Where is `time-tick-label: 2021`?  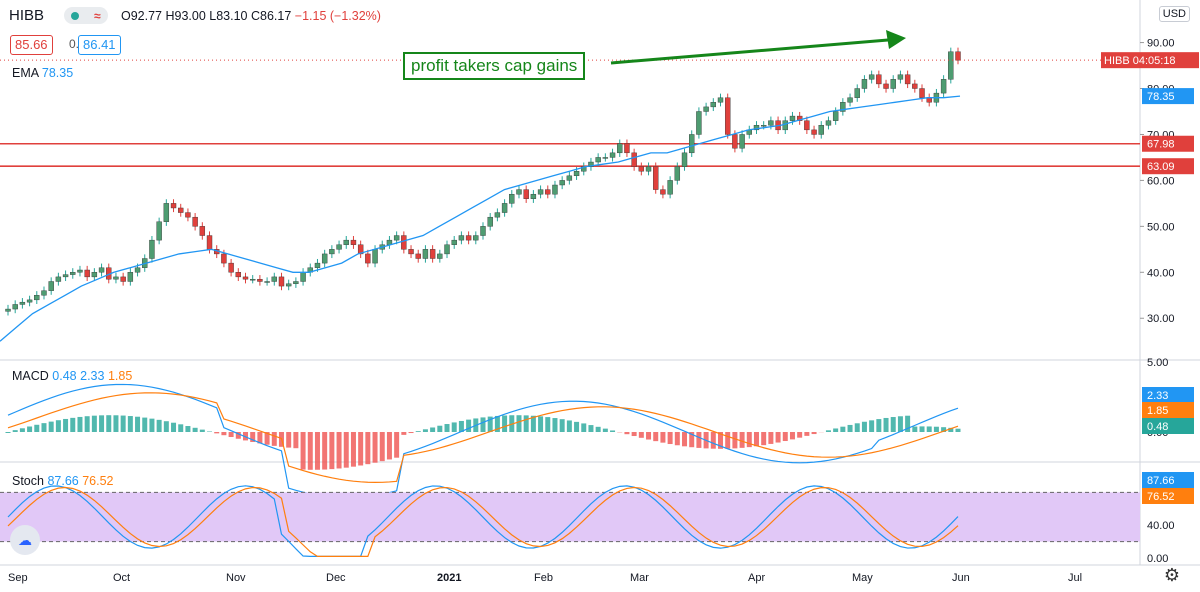 time-tick-label: 2021 is located at coordinates (449, 578).